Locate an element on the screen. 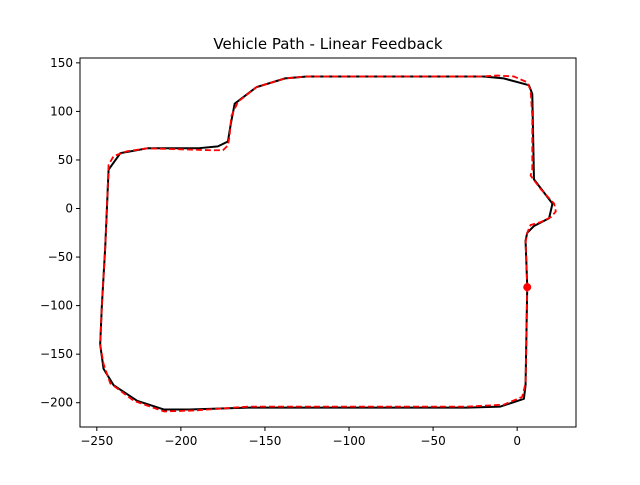 The height and width of the screenshot is (485, 640). x-tick-label: −200 is located at coordinates (180, 441).